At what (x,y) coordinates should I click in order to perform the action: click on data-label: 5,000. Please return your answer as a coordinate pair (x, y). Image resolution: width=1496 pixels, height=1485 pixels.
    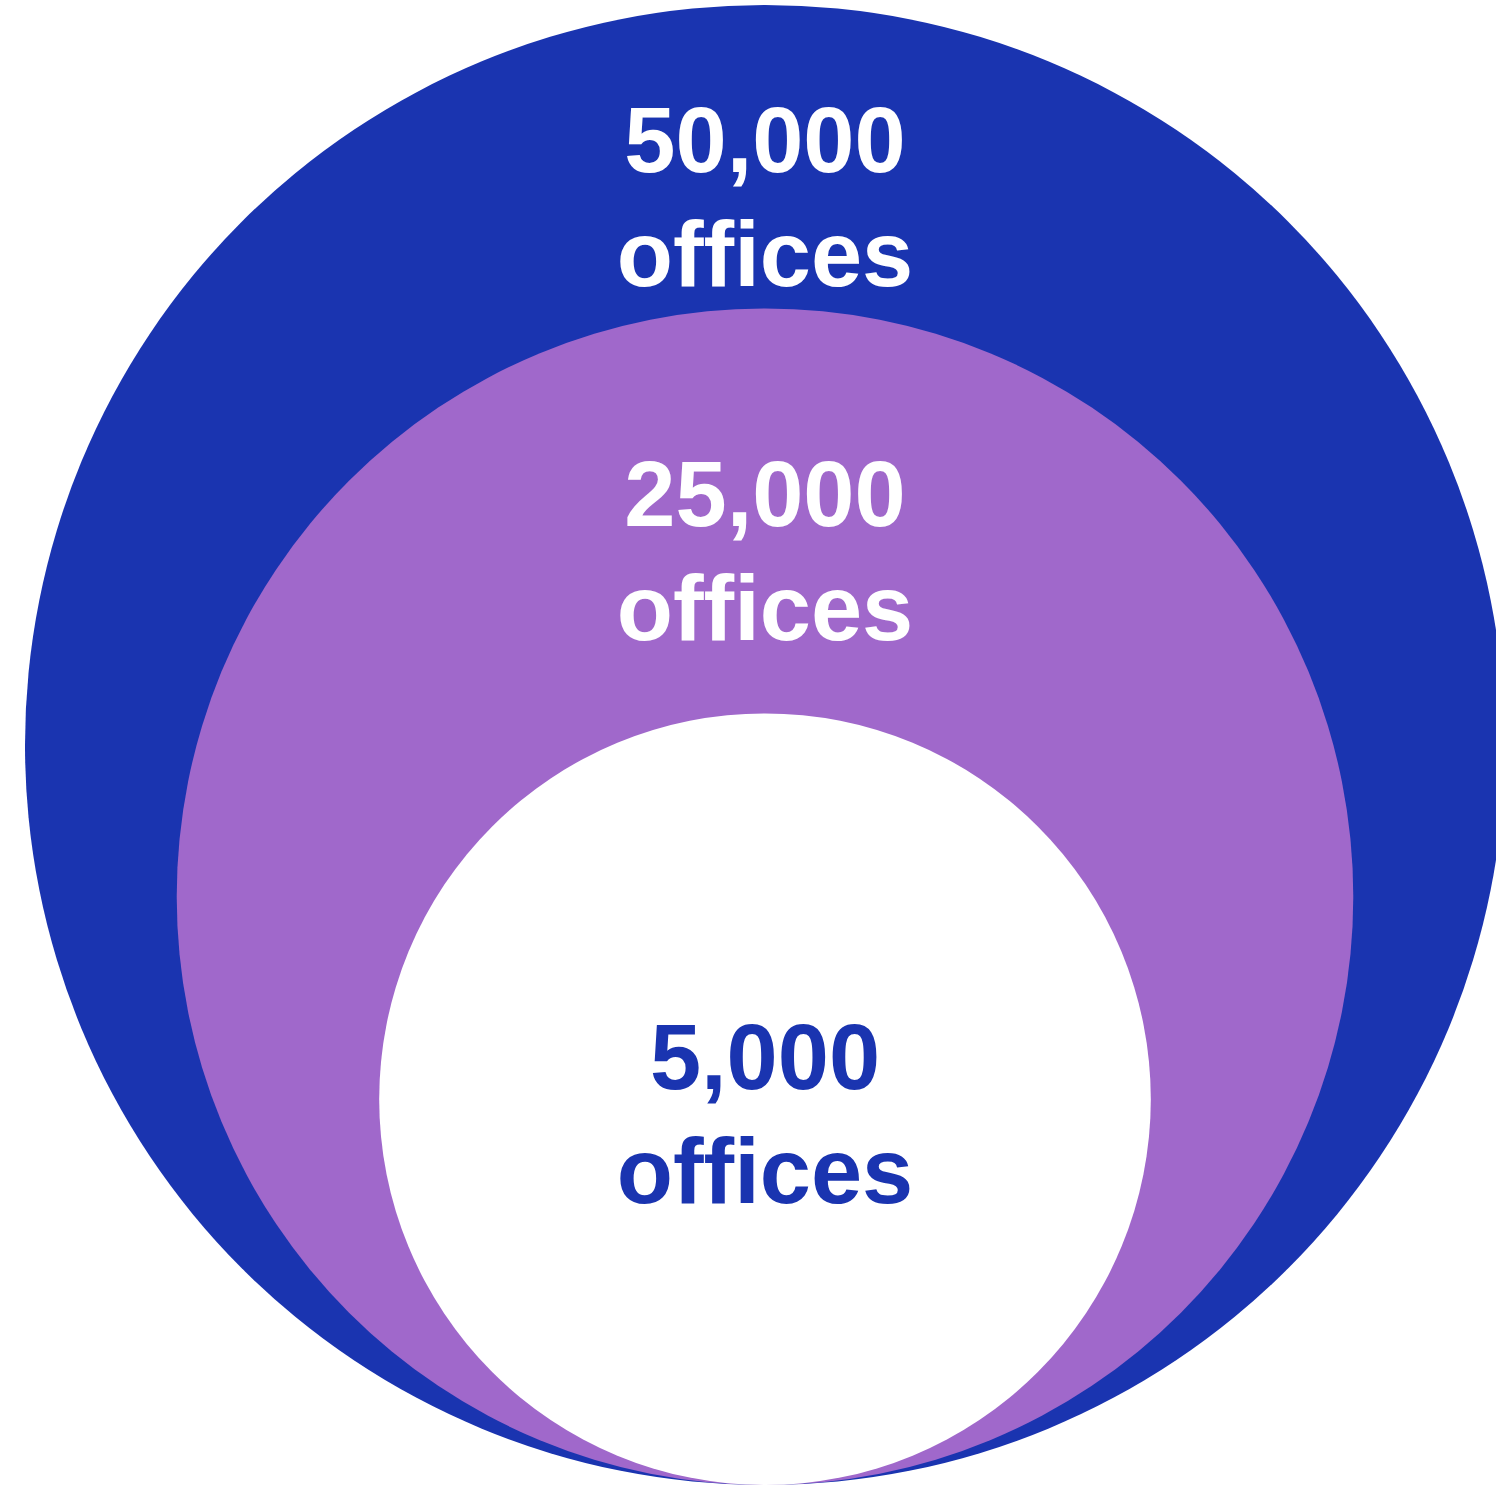
    Looking at the image, I should click on (765, 1057).